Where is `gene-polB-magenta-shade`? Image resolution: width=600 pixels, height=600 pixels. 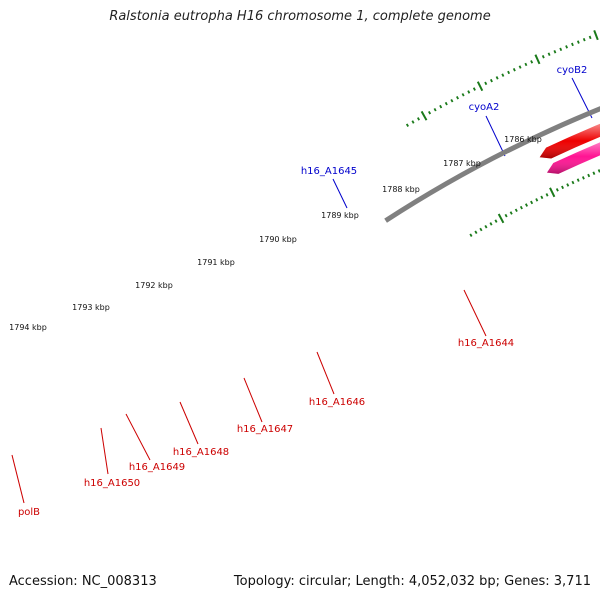
gene-polB-magenta-shade is located at coordinates (573, 158).